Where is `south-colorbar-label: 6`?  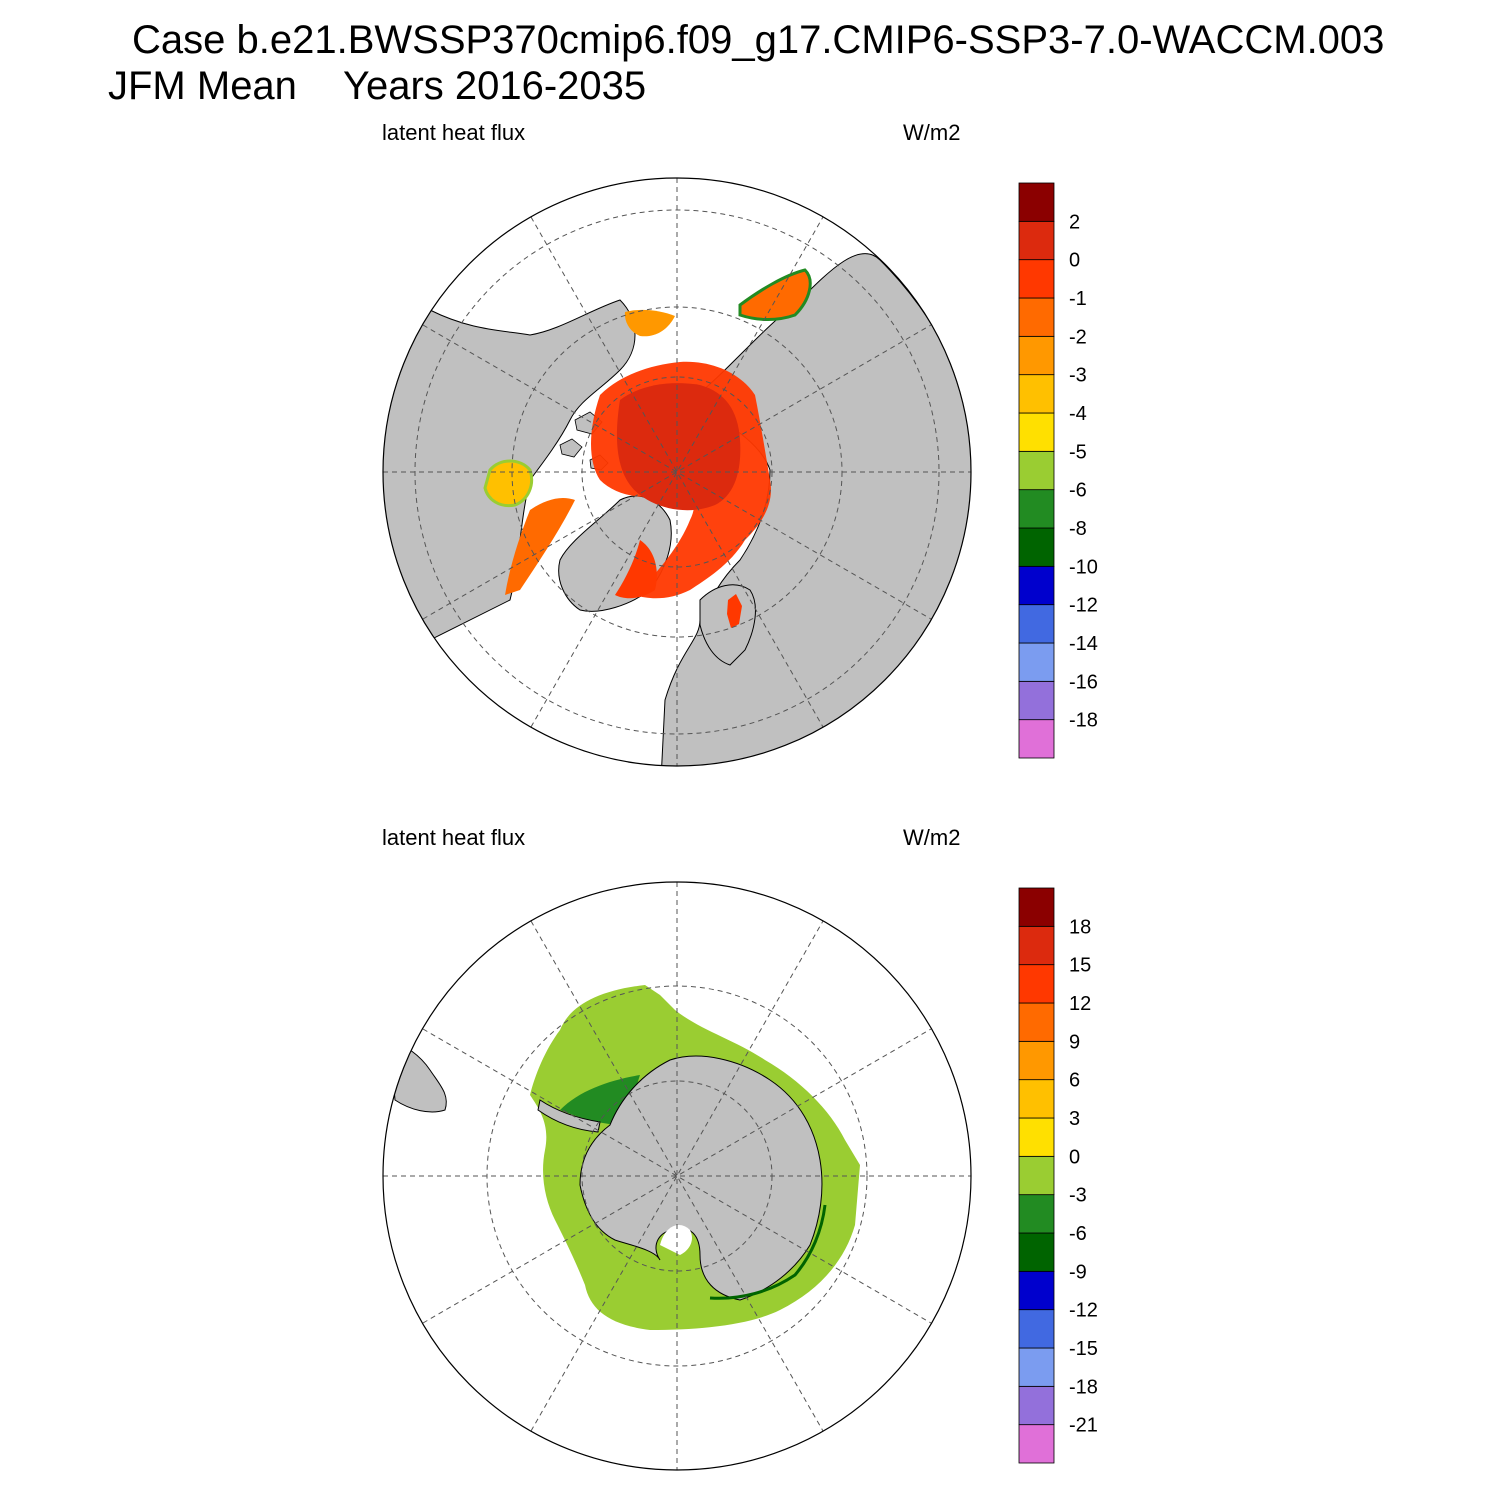 south-colorbar-label: 6 is located at coordinates (1074, 1081).